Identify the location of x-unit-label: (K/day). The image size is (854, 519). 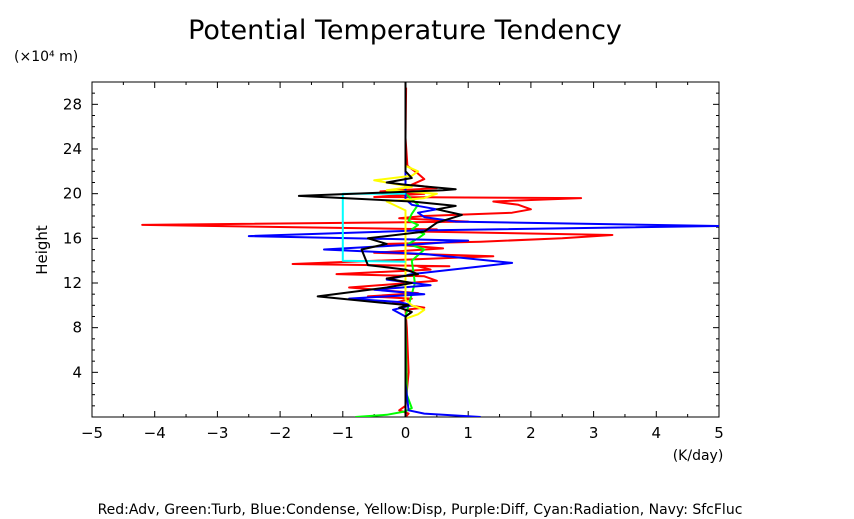
(698, 456).